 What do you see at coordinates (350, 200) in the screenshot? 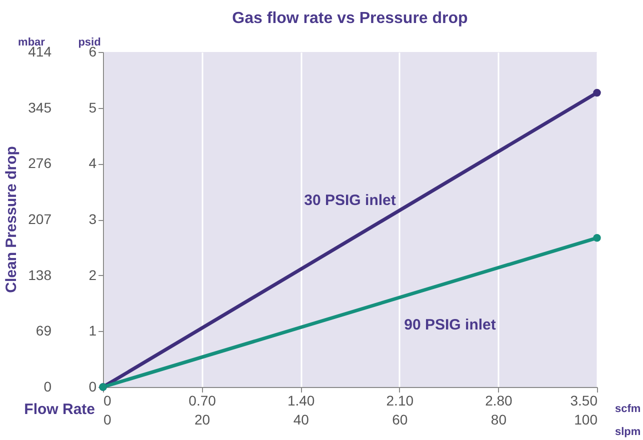
I see `series-label: 30 PSIG inlet` at bounding box center [350, 200].